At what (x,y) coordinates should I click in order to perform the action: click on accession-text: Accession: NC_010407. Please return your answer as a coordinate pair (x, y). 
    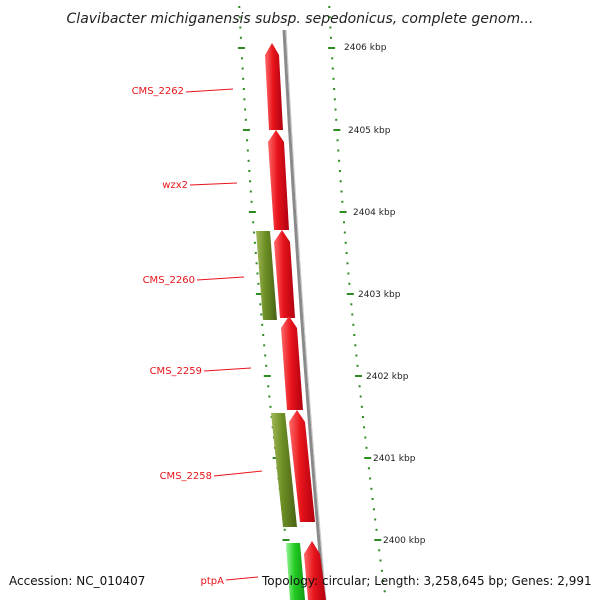
    Looking at the image, I should click on (77, 581).